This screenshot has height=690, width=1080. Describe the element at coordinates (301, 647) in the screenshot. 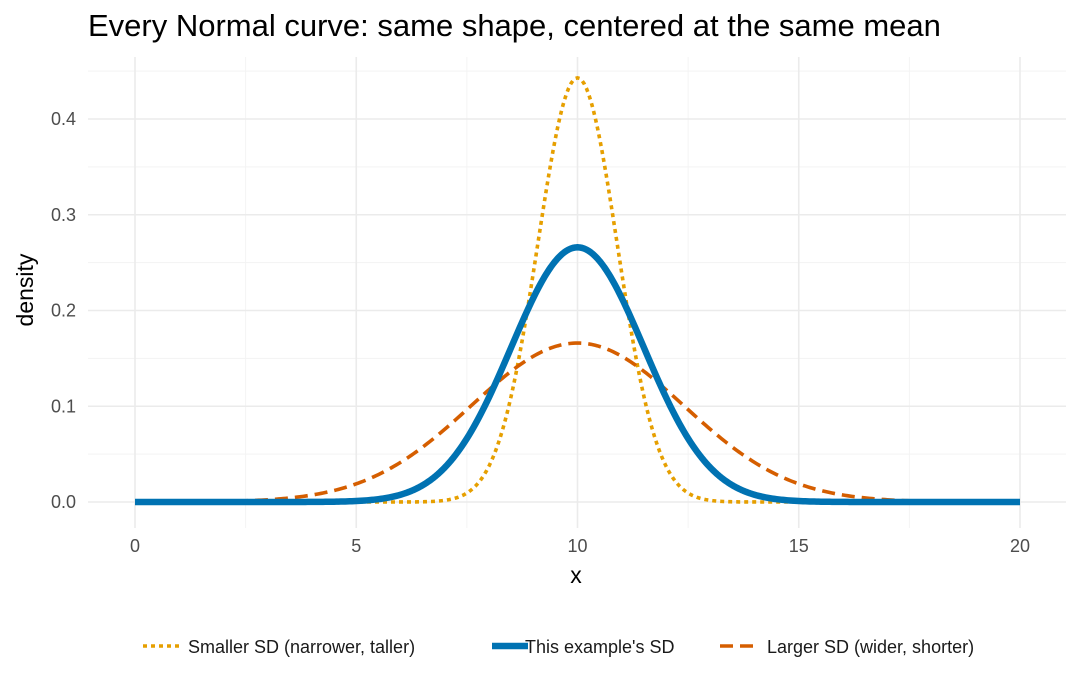

I see `legend-label-1: Smaller SD (narrower, taller)` at that location.